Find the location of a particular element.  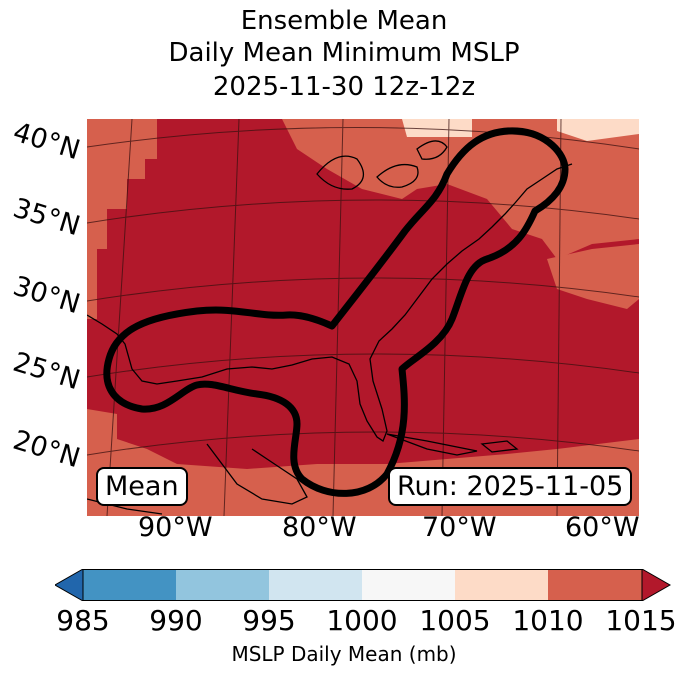

colorbar-extend-high is located at coordinates (656, 585).